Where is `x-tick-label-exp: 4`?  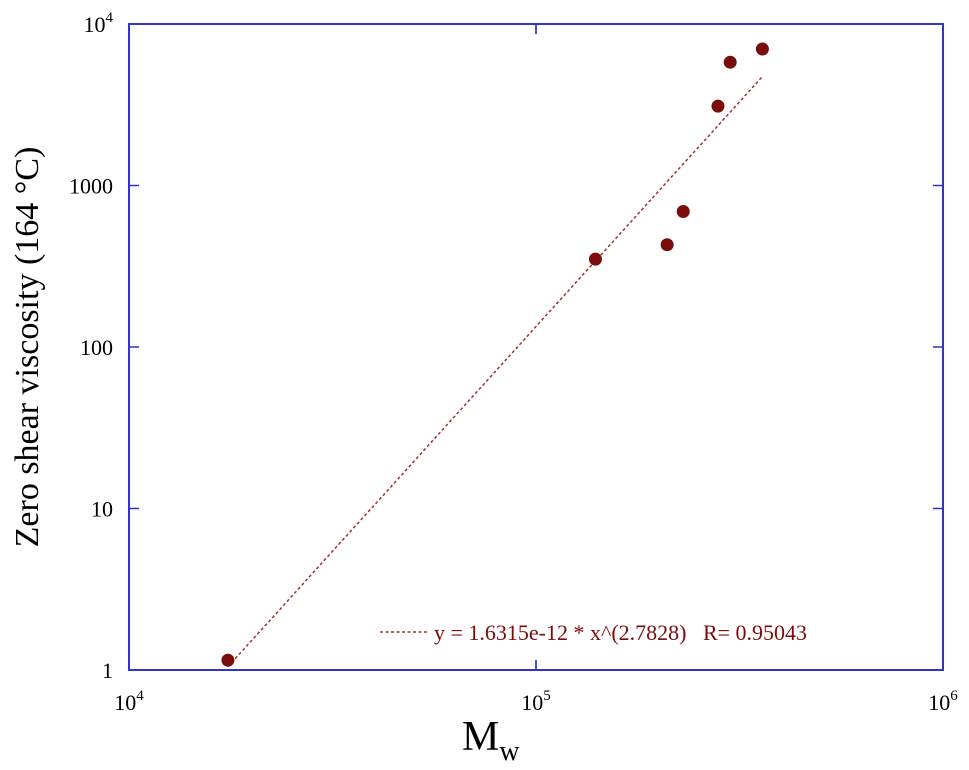 x-tick-label-exp: 4 is located at coordinates (140, 696).